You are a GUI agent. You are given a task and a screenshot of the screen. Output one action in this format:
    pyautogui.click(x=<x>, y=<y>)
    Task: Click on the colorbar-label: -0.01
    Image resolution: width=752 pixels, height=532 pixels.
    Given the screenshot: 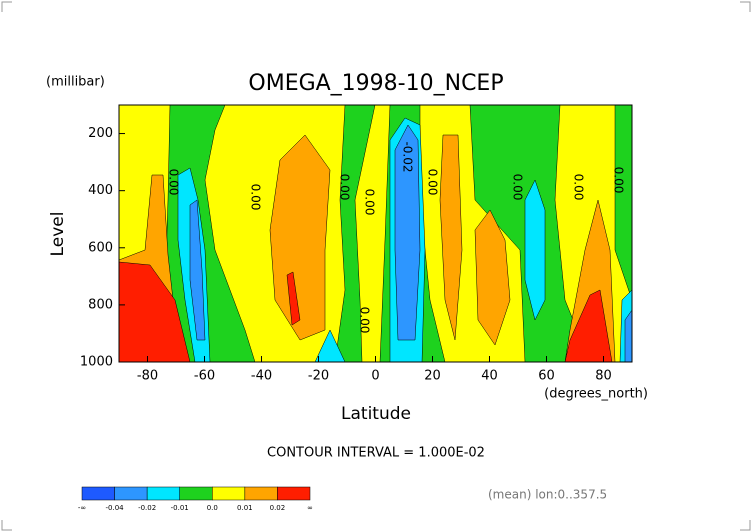 What is the action you would take?
    pyautogui.click(x=180, y=508)
    